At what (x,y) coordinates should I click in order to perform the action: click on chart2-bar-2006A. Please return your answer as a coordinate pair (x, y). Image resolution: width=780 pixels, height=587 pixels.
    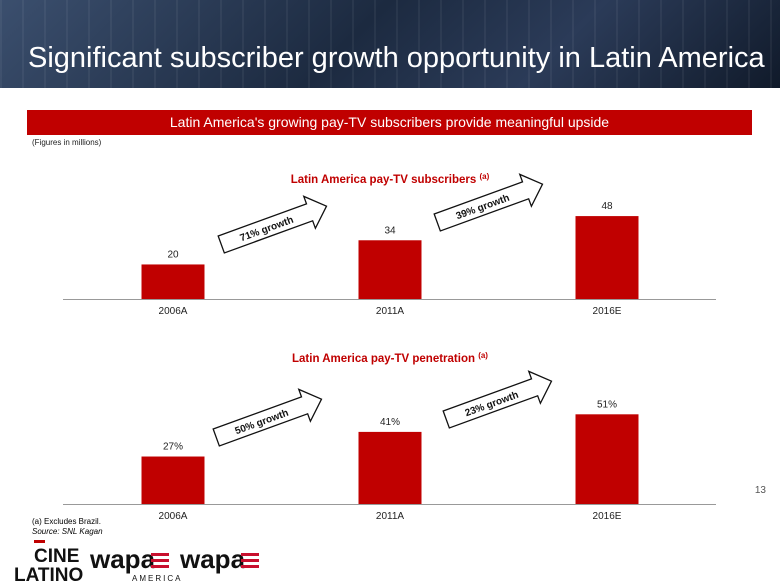
    Looking at the image, I should click on (173, 480).